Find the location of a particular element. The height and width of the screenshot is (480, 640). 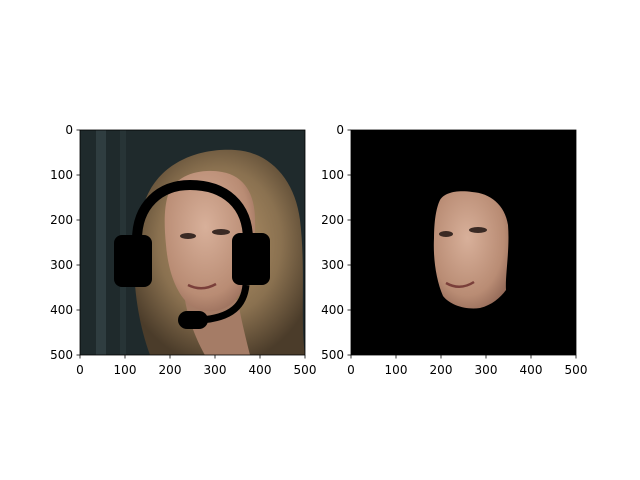

left-xtick-label-500: 500 is located at coordinates (305, 370).